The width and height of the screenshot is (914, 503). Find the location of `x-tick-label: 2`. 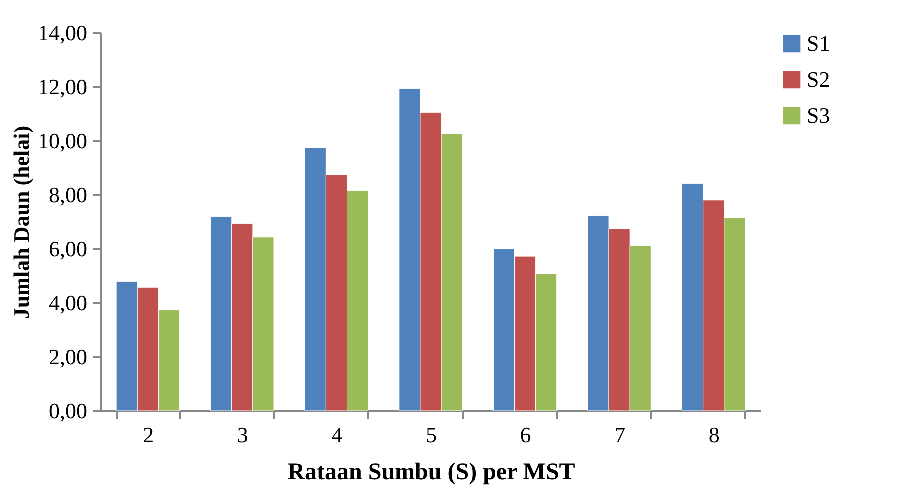

x-tick-label: 2 is located at coordinates (148, 435).